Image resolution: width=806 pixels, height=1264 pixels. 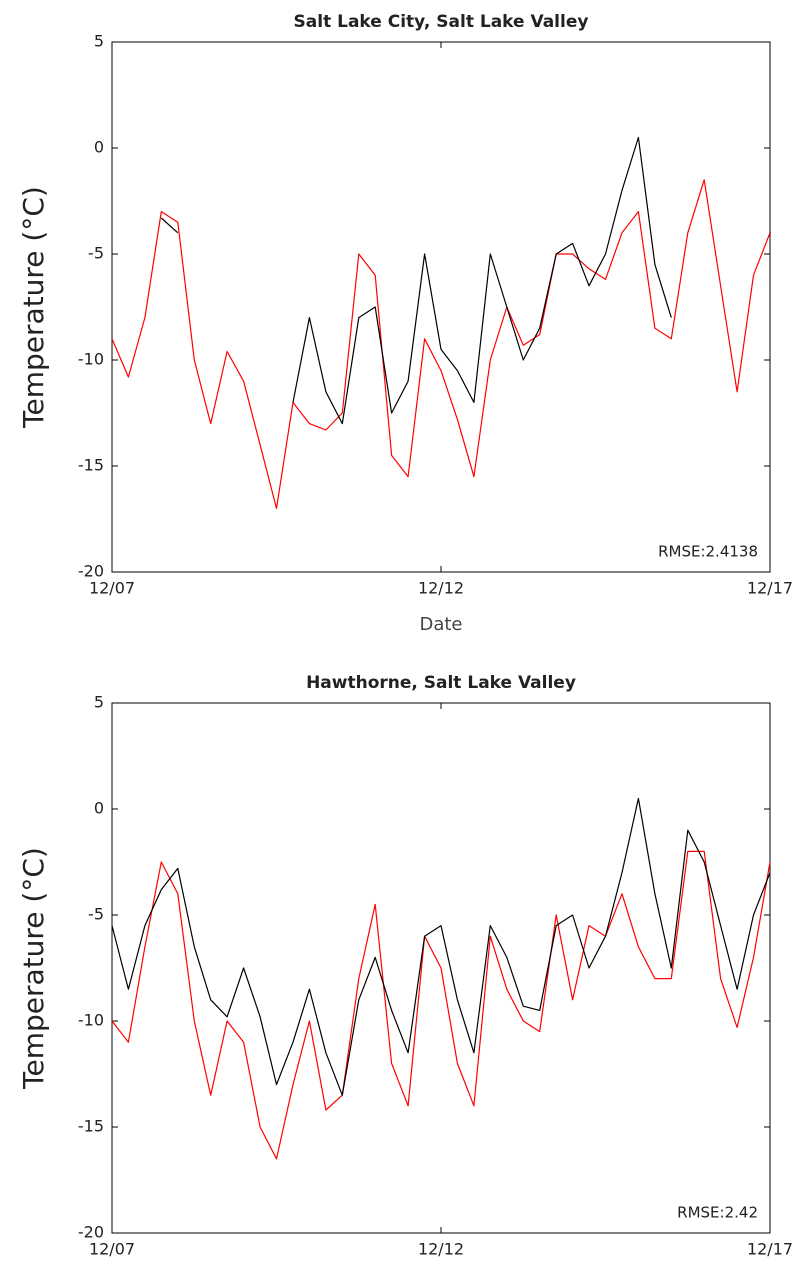 I want to click on x-axis-label: Date, so click(x=440, y=624).